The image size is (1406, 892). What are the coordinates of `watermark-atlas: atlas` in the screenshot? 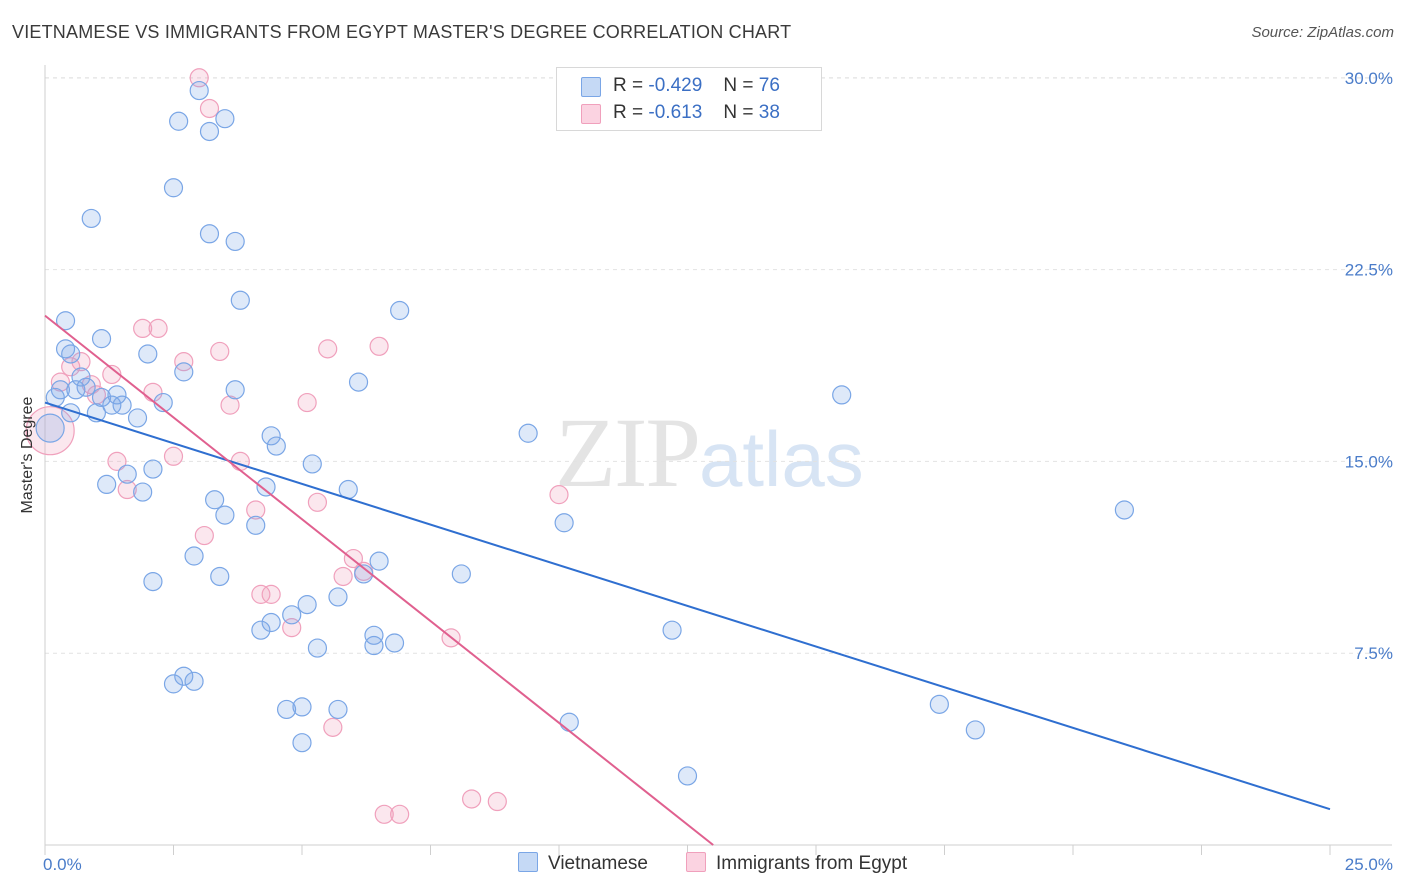 It's located at (781, 459).